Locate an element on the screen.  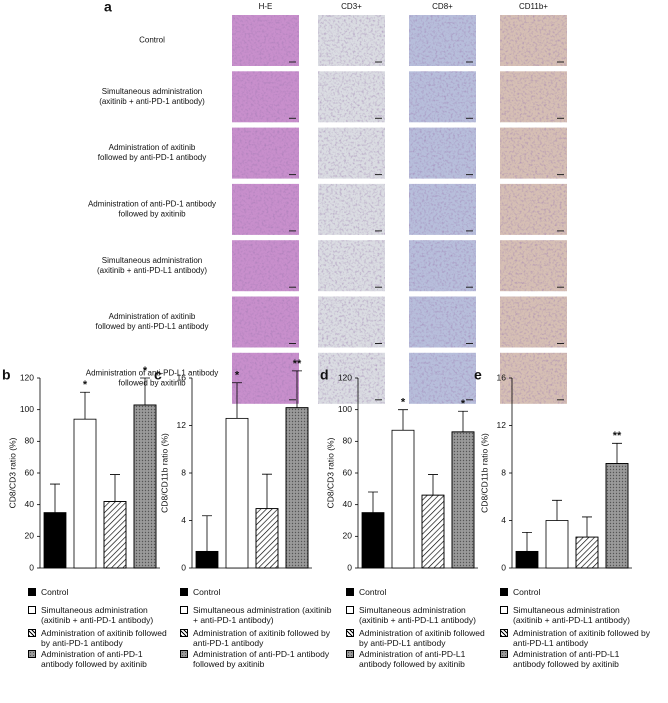
row-label: Administration of axitinib is located at coordinates (152, 316).